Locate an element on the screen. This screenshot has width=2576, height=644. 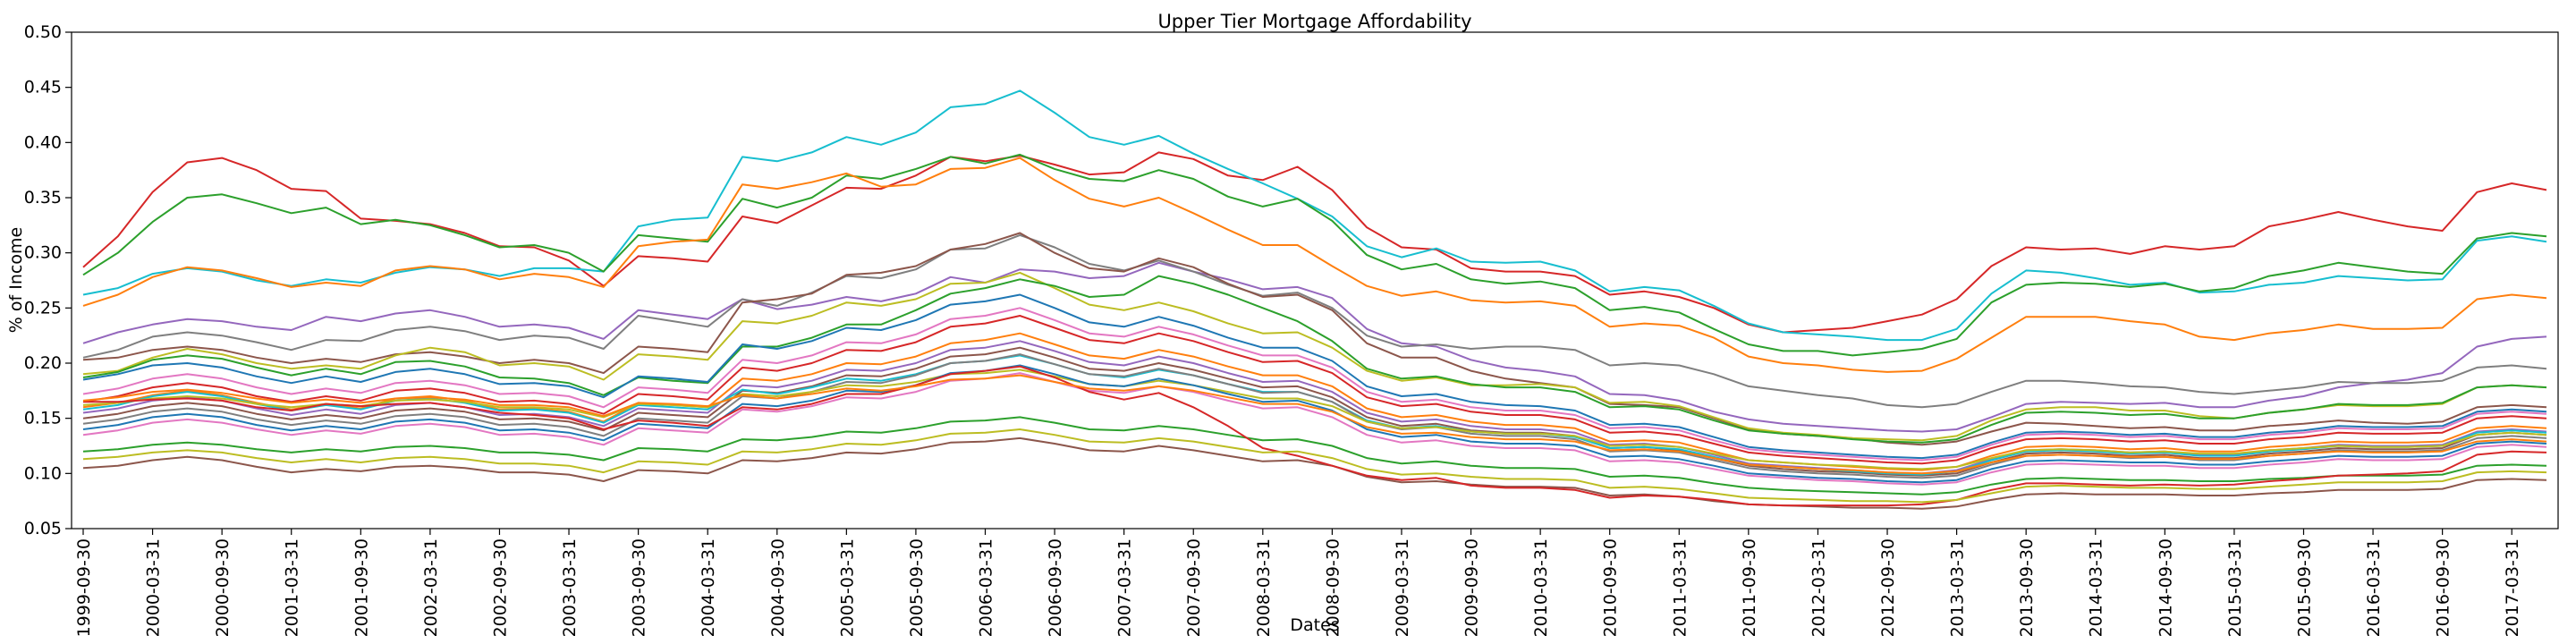
x-tick-label: 2008-03-31 is located at coordinates (1264, 587).